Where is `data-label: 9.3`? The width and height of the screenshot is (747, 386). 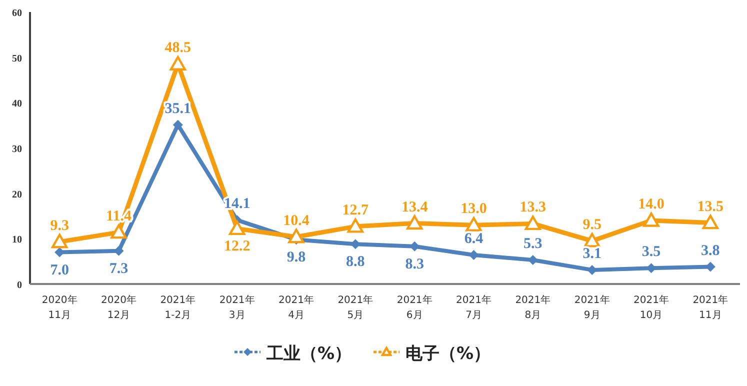 data-label: 9.3 is located at coordinates (59, 226).